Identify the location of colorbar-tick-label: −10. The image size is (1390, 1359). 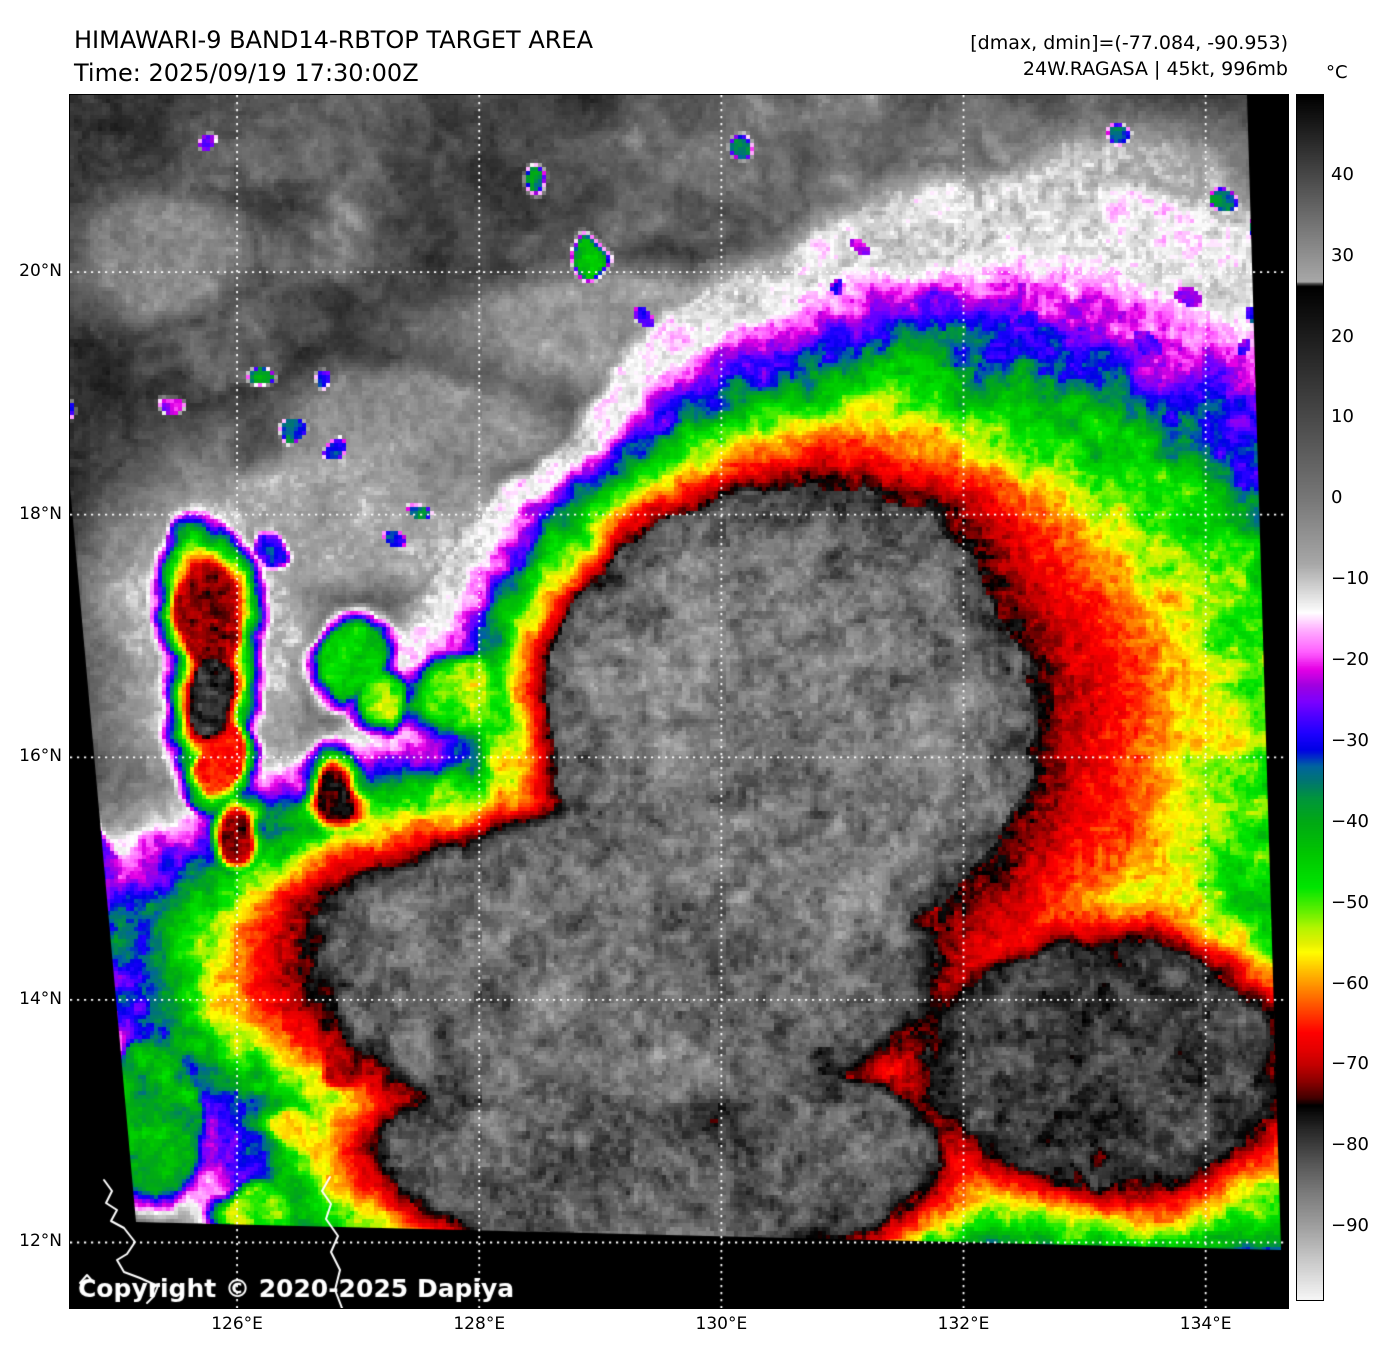
(1350, 579).